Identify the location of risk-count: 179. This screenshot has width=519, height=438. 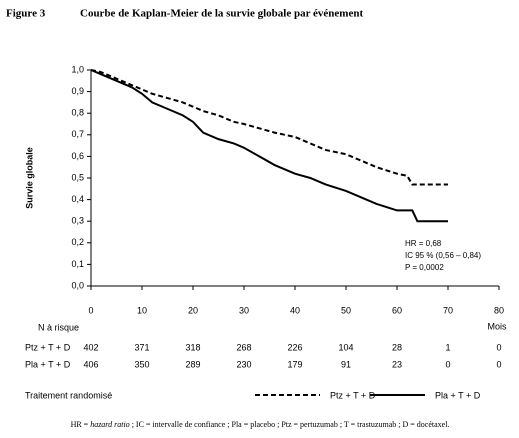
(294, 364).